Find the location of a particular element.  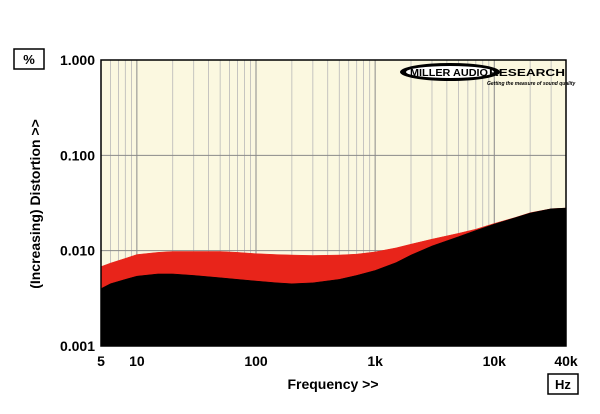

x-unit-label: Hz is located at coordinates (563, 384).